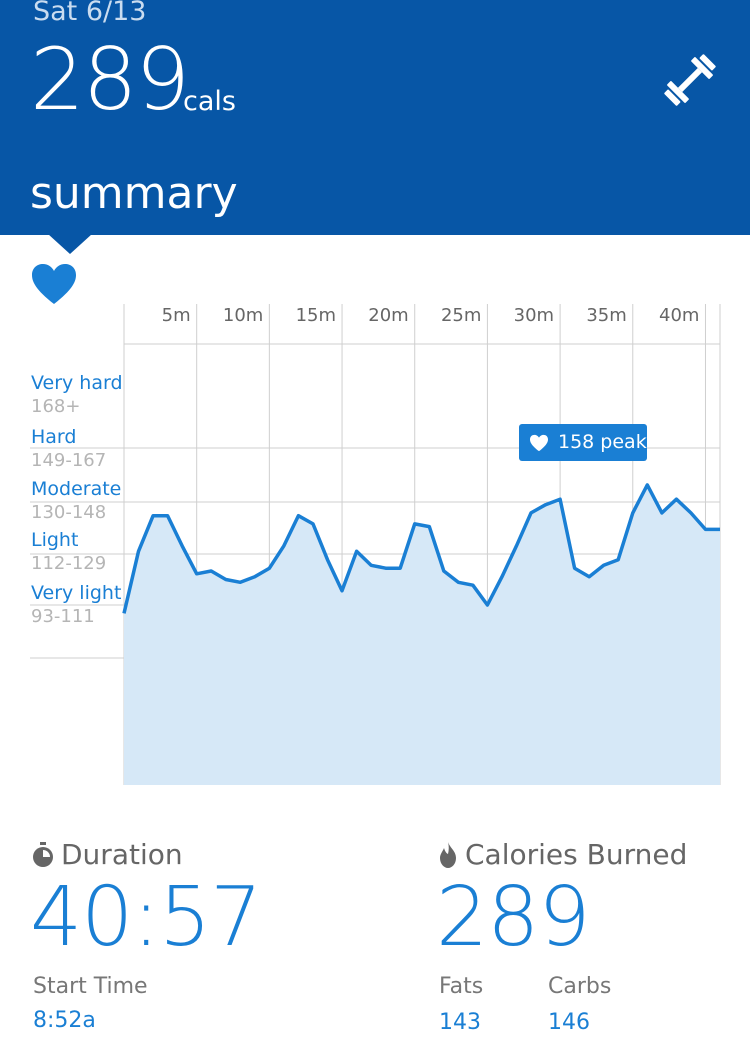  Describe the element at coordinates (134, 193) in the screenshot. I see `section-title: summary` at that location.